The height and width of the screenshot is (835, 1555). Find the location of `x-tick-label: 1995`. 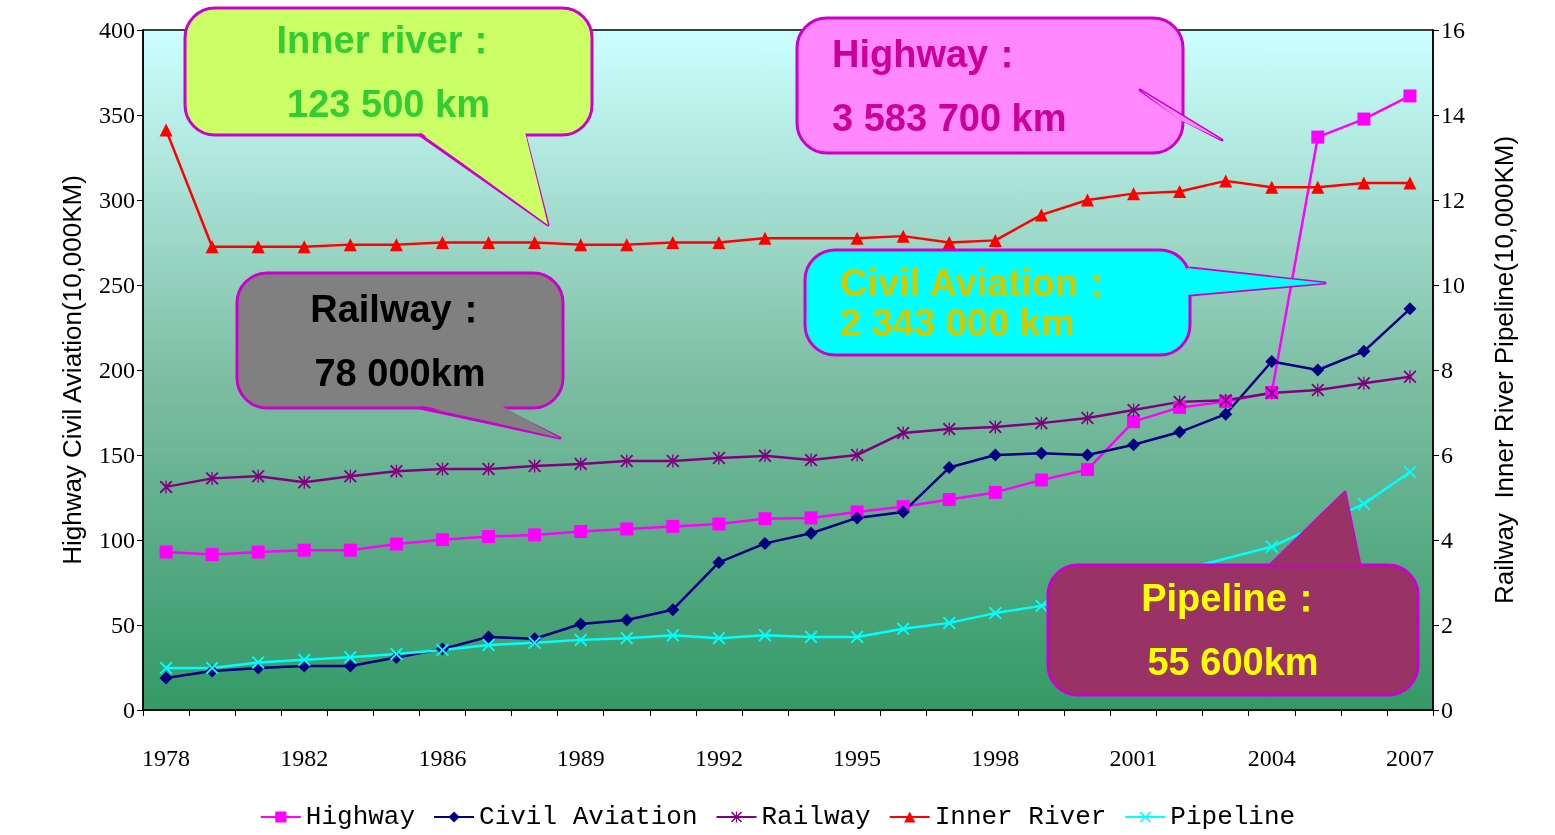

x-tick-label: 1995 is located at coordinates (857, 758).